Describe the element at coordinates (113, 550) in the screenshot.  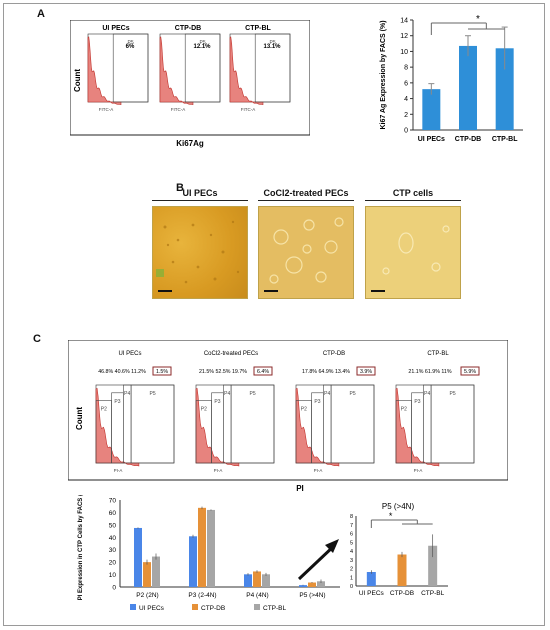
I see `y-tick-label: 30` at that location.